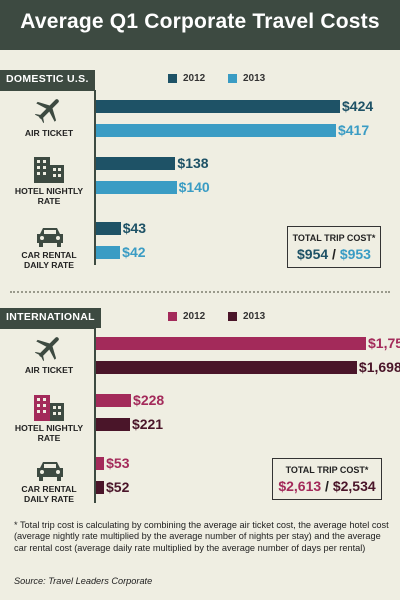 Image resolution: width=400 pixels, height=600 pixels. Describe the element at coordinates (354, 486) in the screenshot. I see `total-value-2013: $2,534` at that location.